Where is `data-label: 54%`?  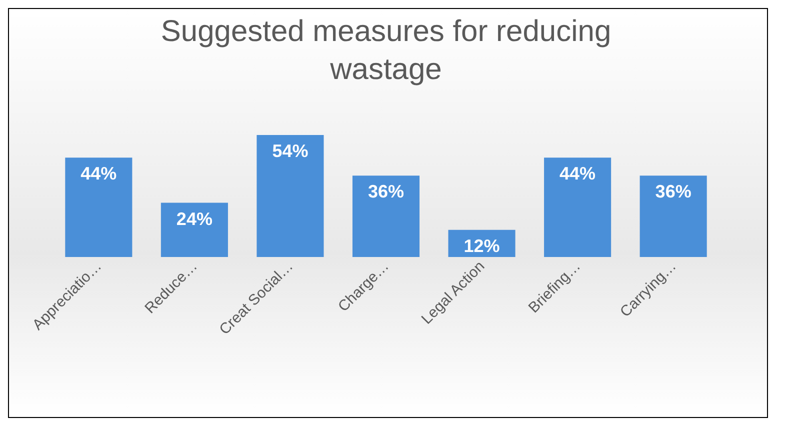
data-label: 54% is located at coordinates (290, 151).